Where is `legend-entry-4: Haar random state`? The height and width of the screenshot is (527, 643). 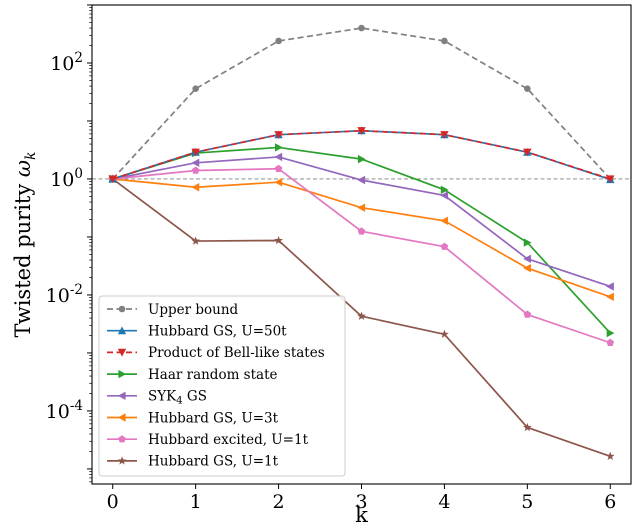 legend-entry-4: Haar random state is located at coordinates (192, 375).